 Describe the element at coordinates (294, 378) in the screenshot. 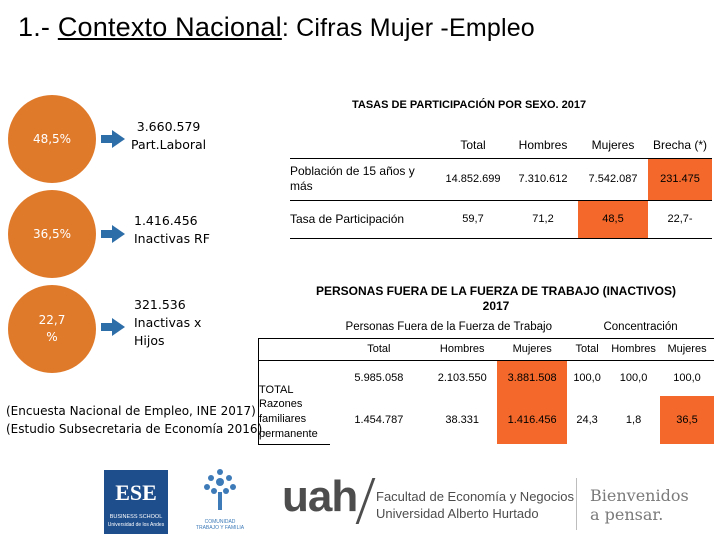

I see `row-label: TOTAL` at that location.